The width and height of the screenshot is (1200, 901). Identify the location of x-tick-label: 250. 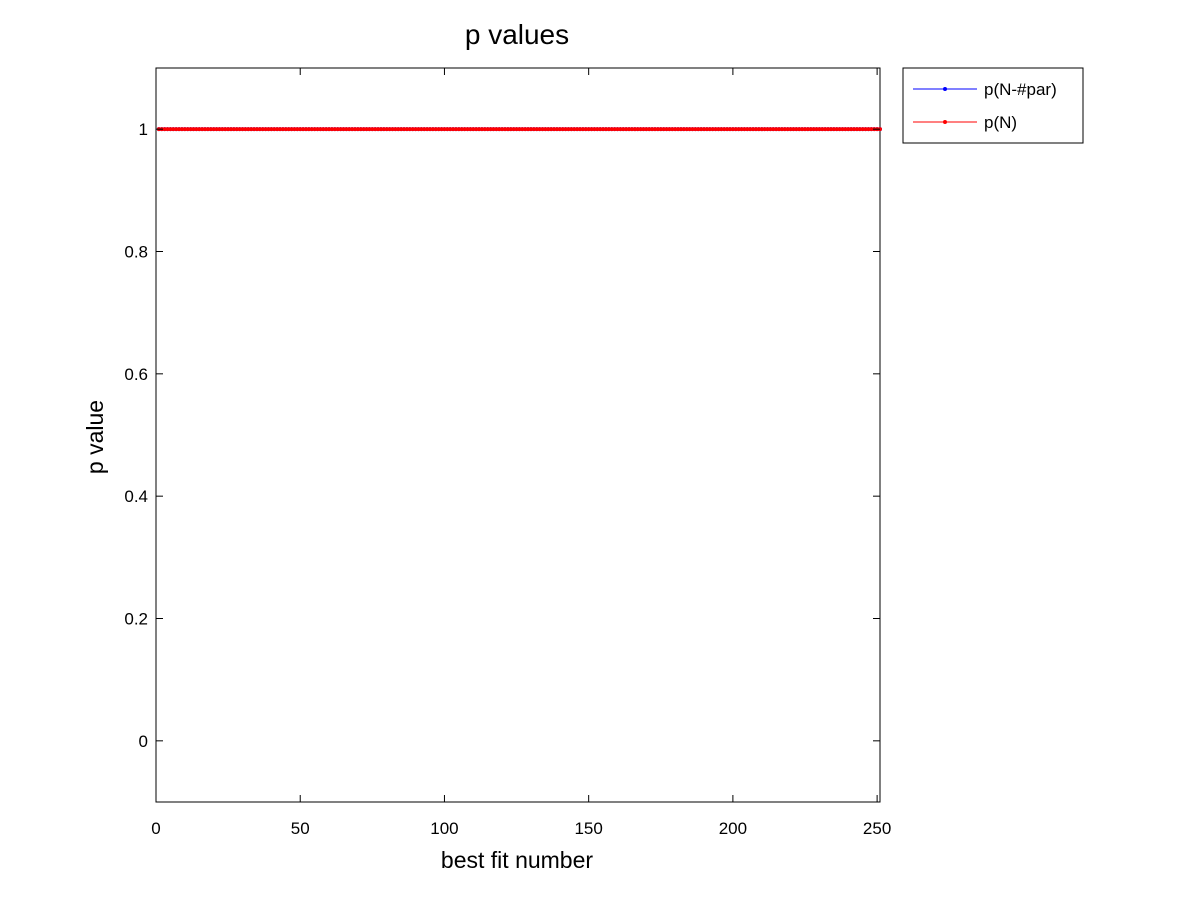
(877, 828).